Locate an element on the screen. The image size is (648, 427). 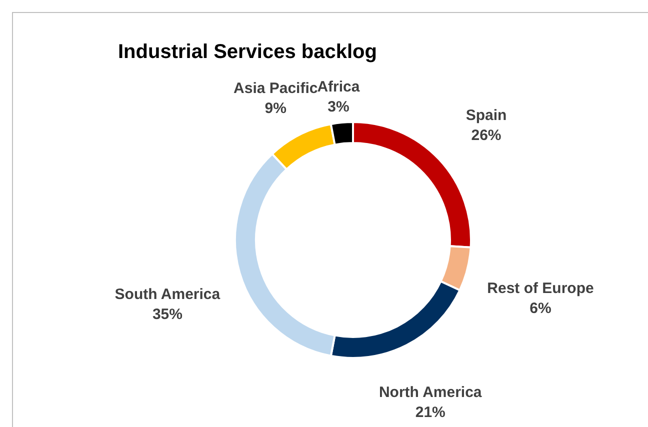
slice-label: Africa is located at coordinates (338, 87).